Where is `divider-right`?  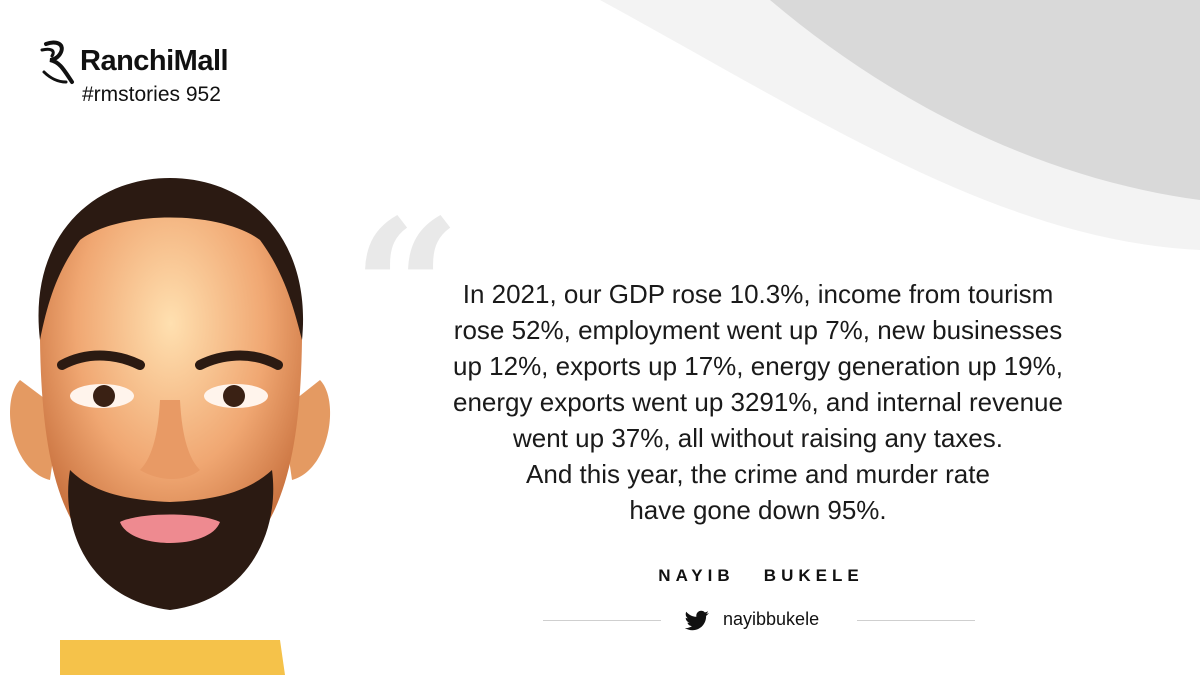 divider-right is located at coordinates (916, 620).